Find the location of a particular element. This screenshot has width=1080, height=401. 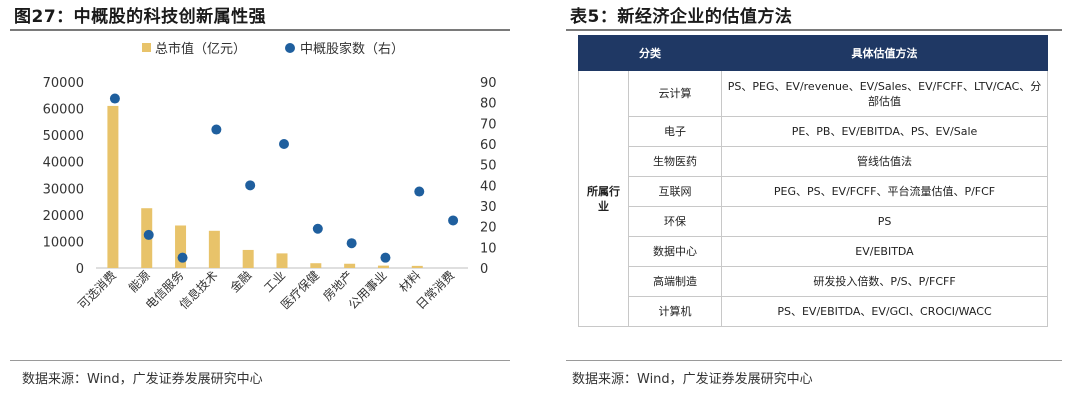

row-method: PS is located at coordinates (884, 221).